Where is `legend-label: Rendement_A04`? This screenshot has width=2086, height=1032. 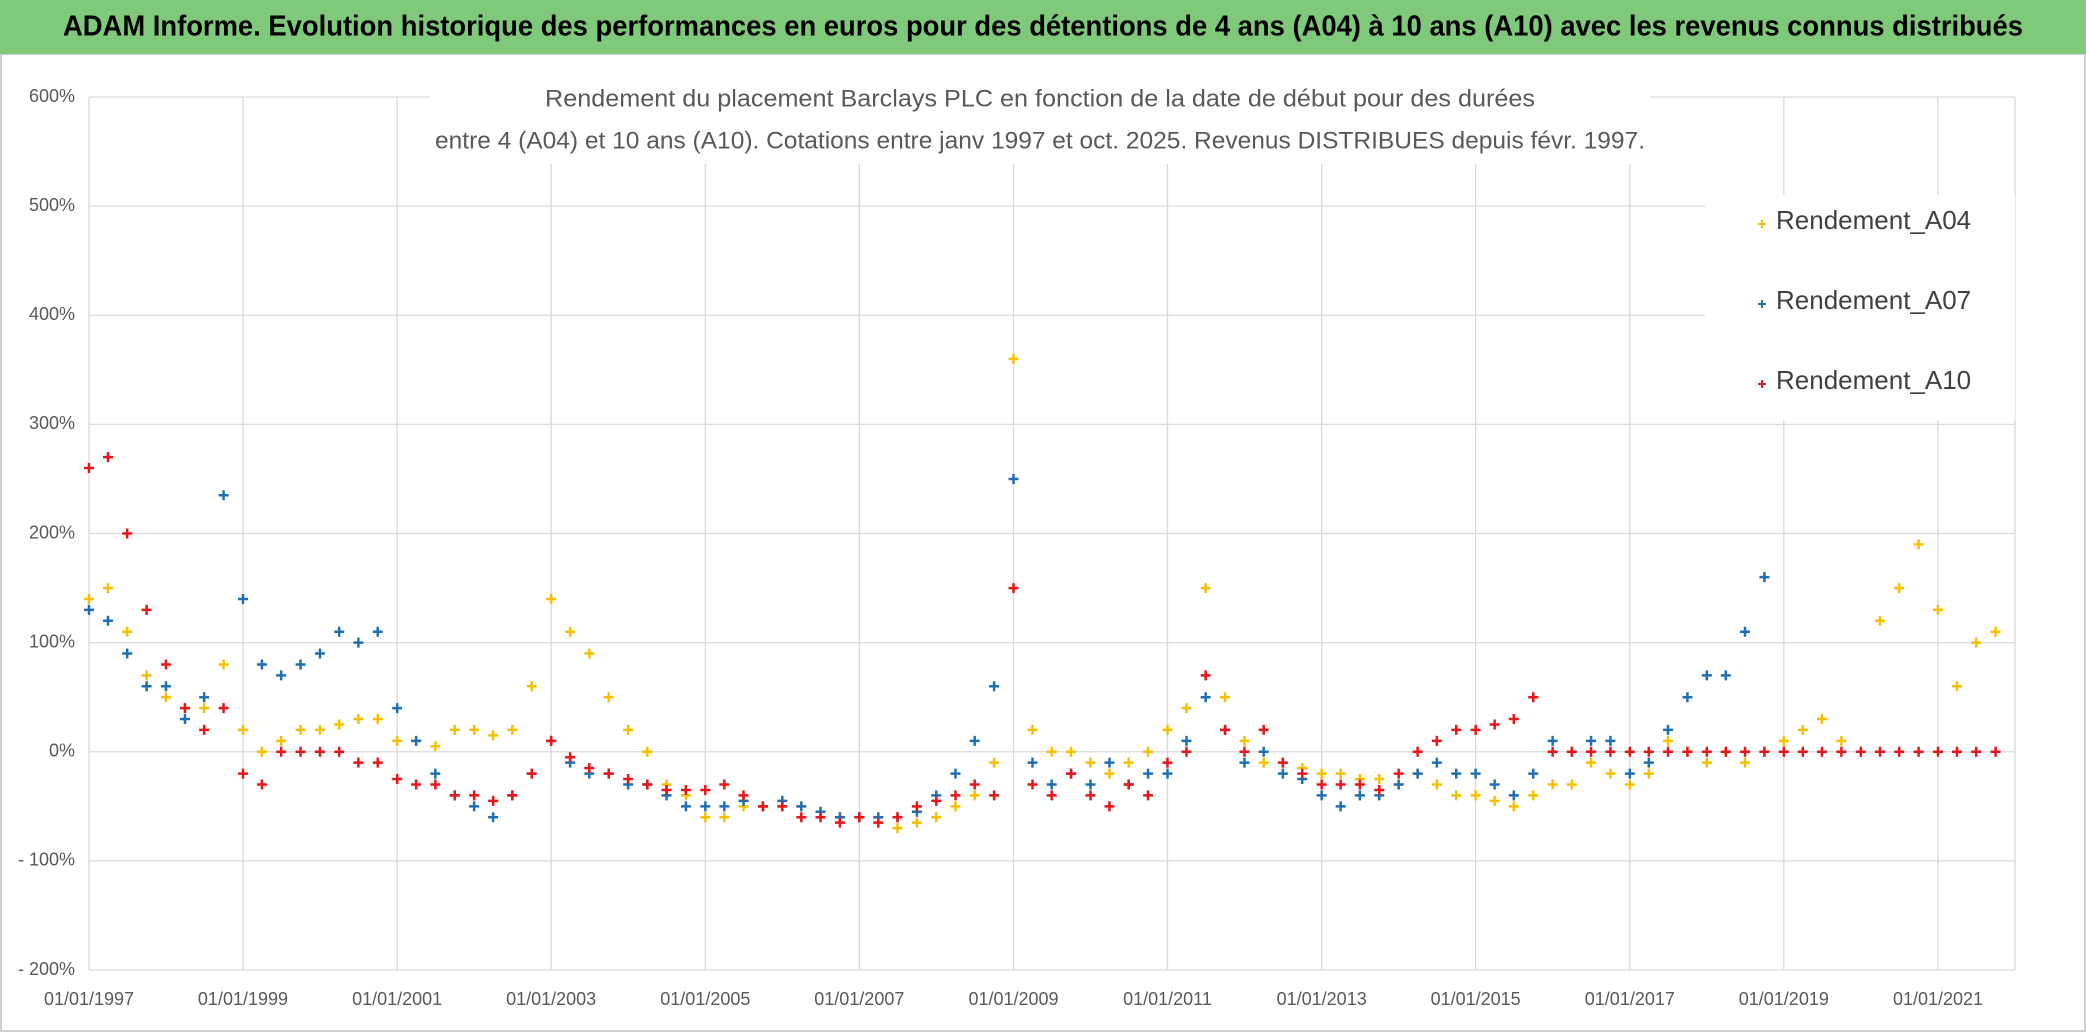 legend-label: Rendement_A04 is located at coordinates (1873, 220).